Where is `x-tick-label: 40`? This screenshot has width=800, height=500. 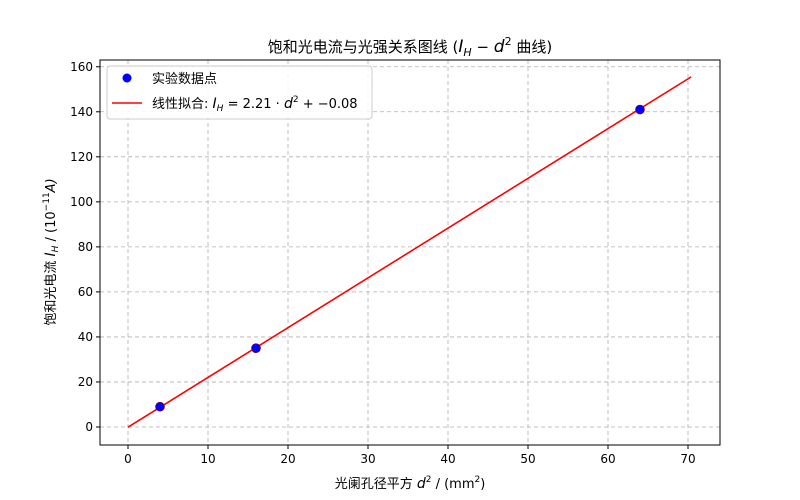
x-tick-label: 40 is located at coordinates (447, 459).